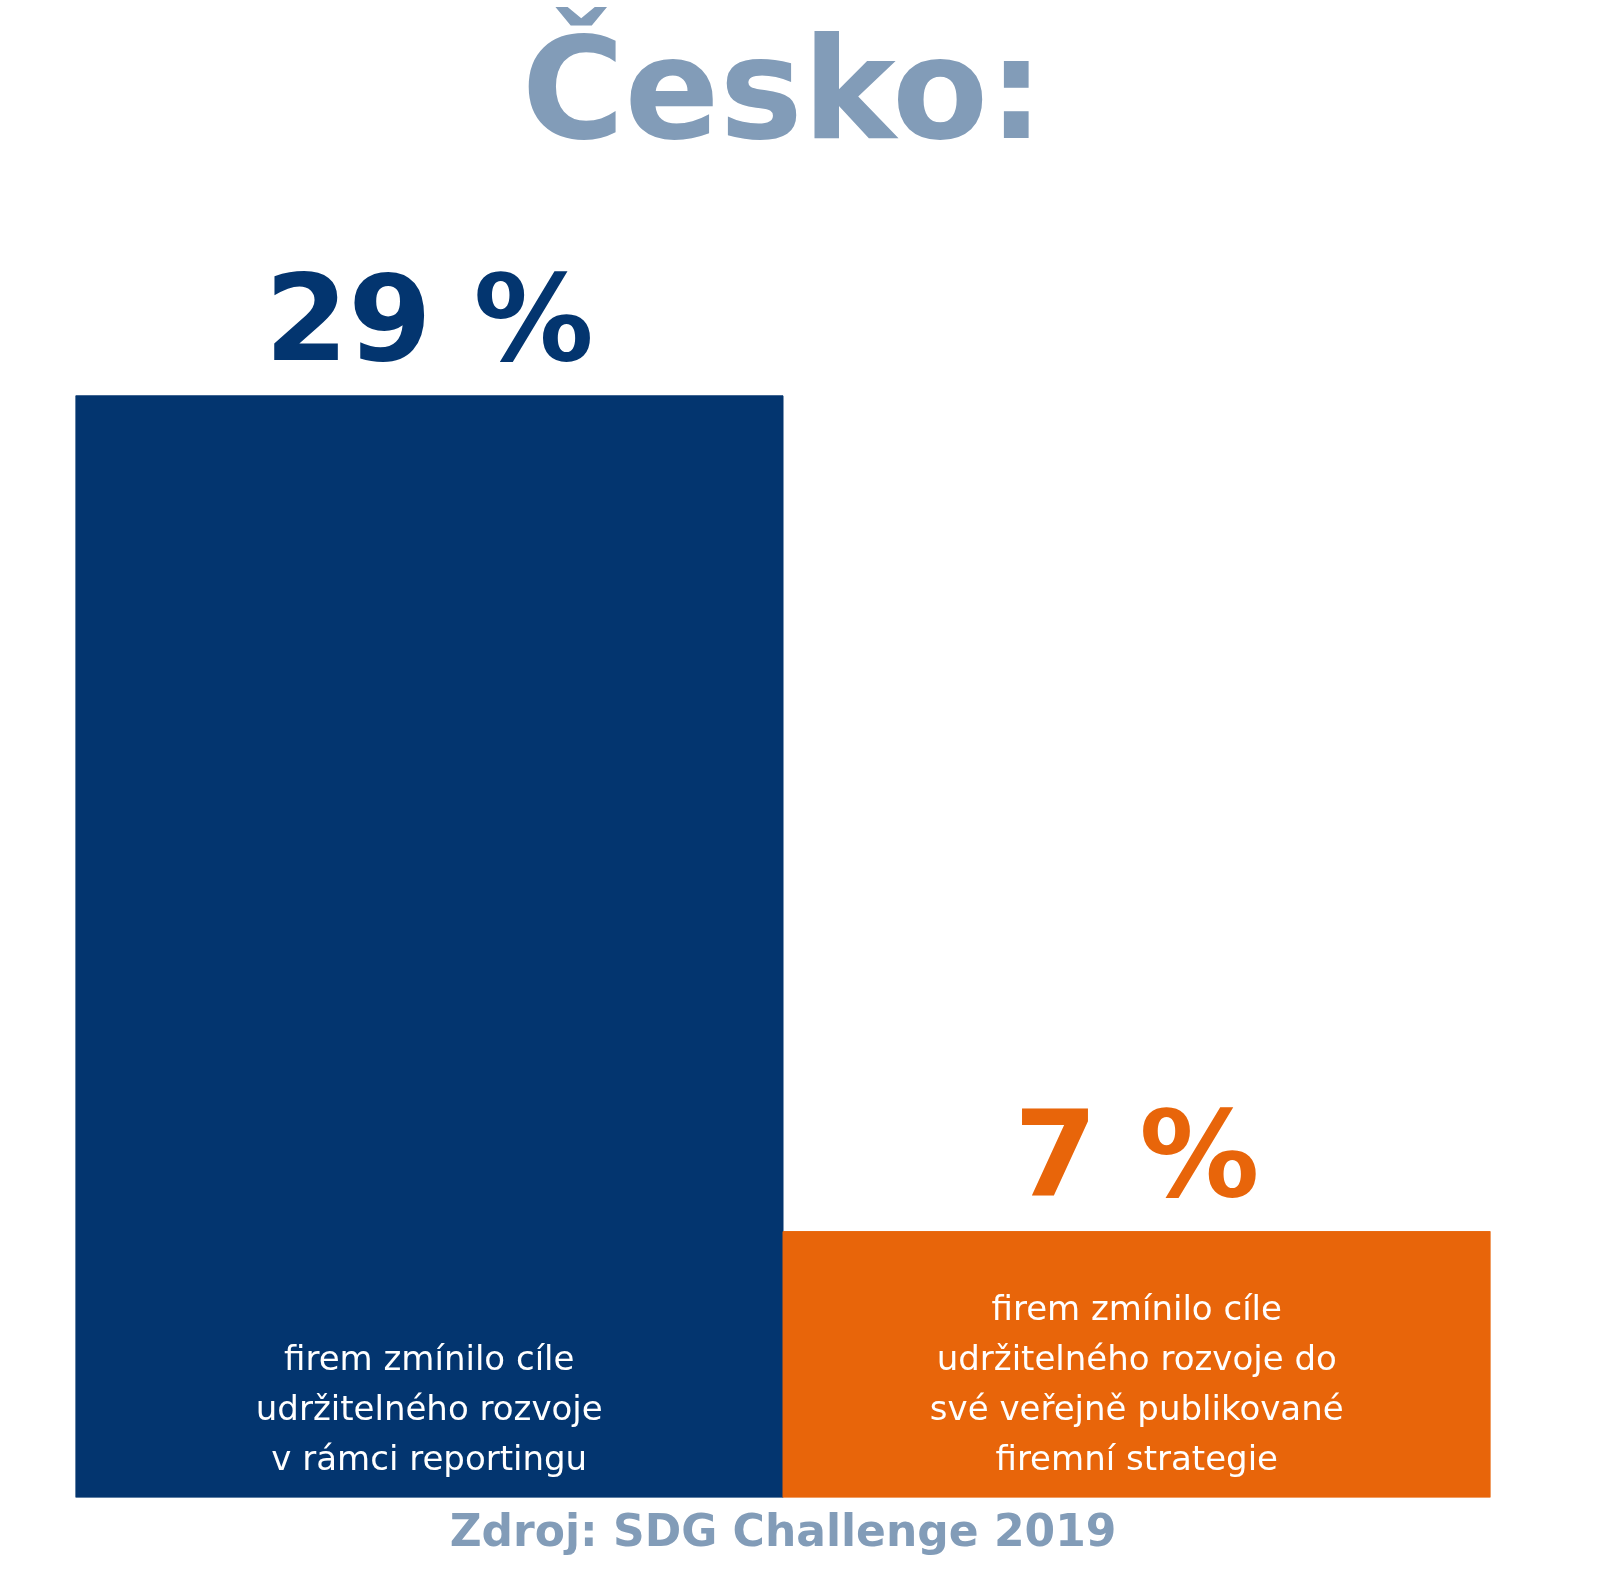 This screenshot has width=1608, height=1572. I want to click on chart-title: Česko:, so click(783, 88).